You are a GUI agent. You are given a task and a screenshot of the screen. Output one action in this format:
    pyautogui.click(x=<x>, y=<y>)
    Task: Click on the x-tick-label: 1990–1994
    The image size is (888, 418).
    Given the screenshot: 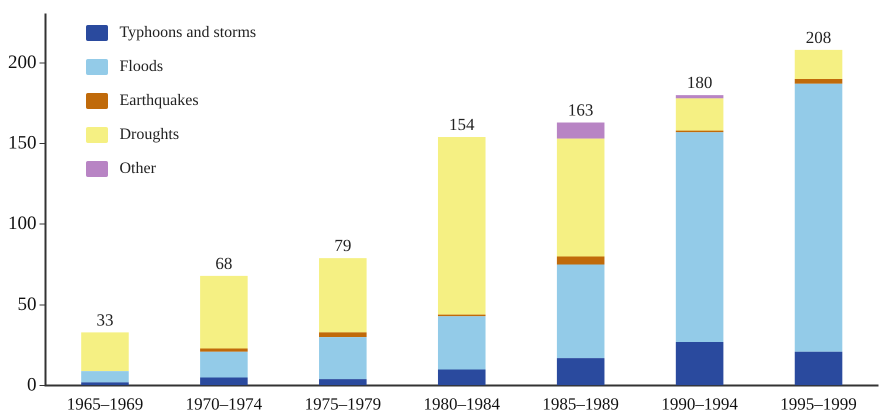 What is the action you would take?
    pyautogui.click(x=699, y=404)
    